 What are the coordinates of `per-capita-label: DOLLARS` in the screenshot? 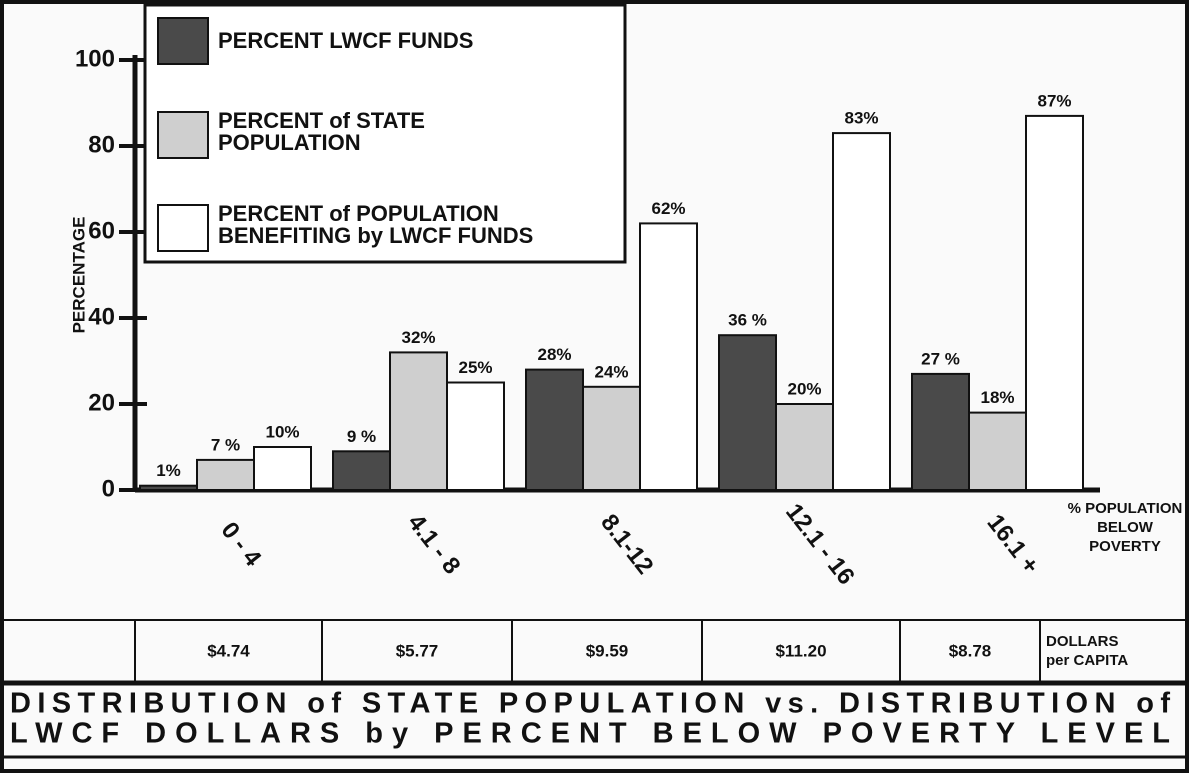 It's located at (1082, 641).